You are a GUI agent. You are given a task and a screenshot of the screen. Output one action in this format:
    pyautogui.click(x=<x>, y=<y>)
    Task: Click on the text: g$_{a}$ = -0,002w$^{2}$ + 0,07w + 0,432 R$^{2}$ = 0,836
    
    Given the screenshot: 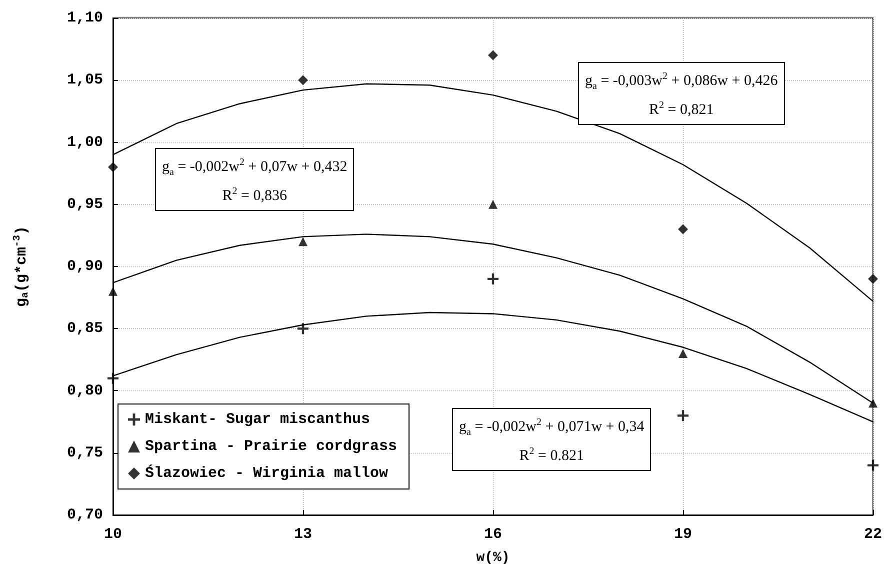 What is the action you would take?
    pyautogui.click(x=255, y=180)
    